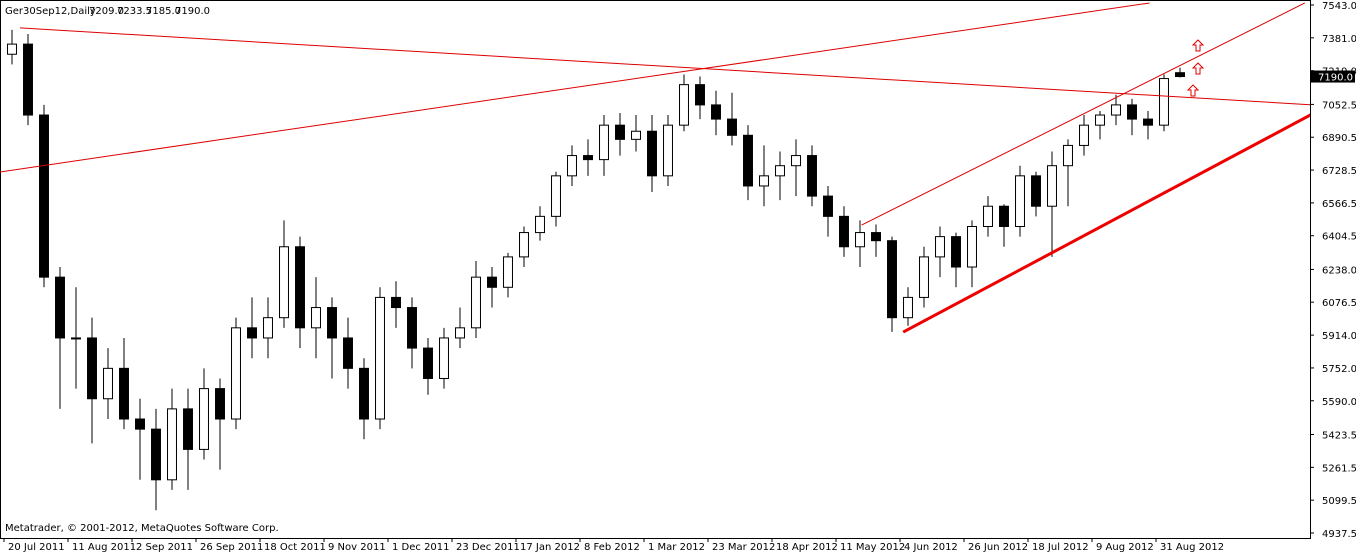 This screenshot has height=553, width=1356. What do you see at coordinates (1339, 468) in the screenshot?
I see `y-tick-label: 5261.5` at bounding box center [1339, 468].